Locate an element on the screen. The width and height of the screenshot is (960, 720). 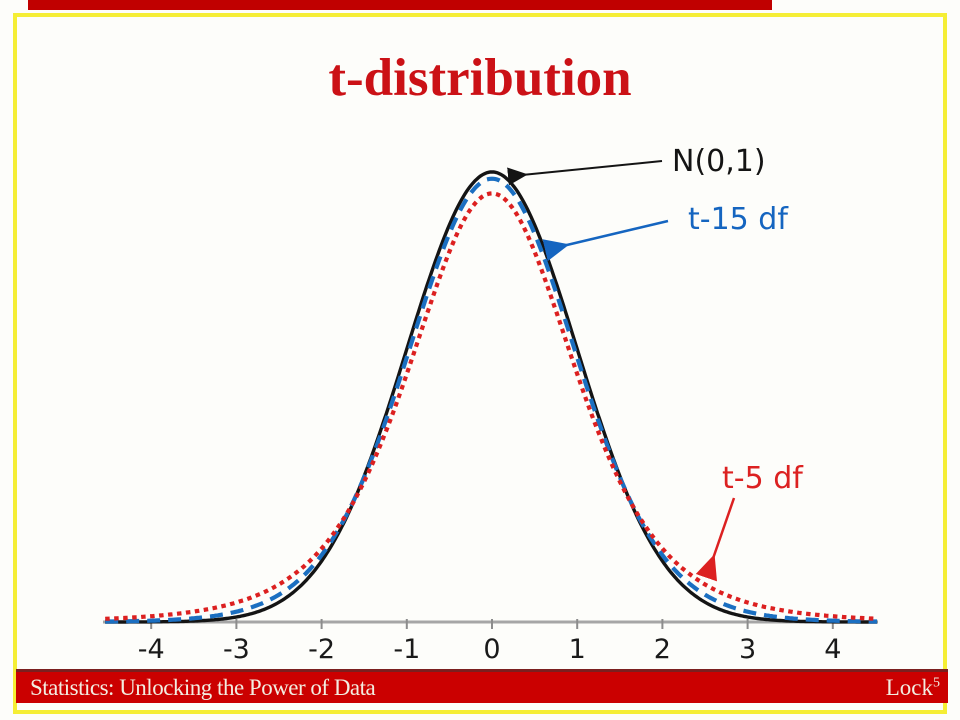
tick-label: 4 is located at coordinates (832, 649).